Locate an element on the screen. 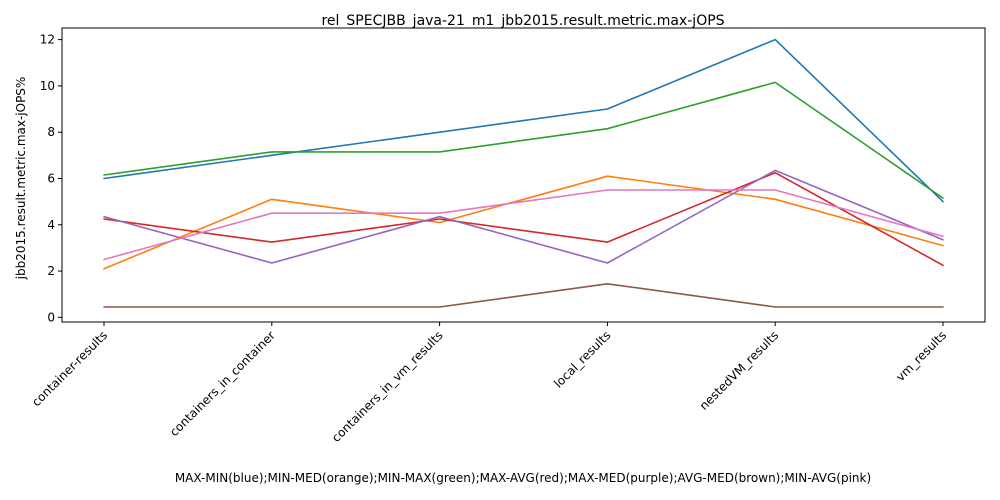  x-tick-label: vm_results is located at coordinates (921, 356).